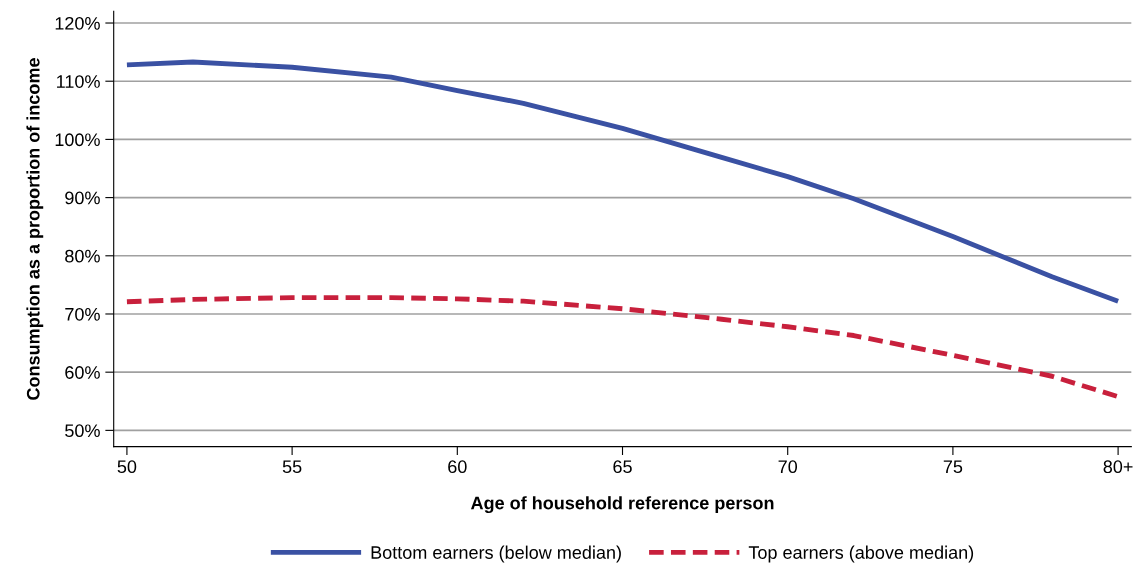  Describe the element at coordinates (788, 467) in the screenshot. I see `x-tick-label: 70` at that location.